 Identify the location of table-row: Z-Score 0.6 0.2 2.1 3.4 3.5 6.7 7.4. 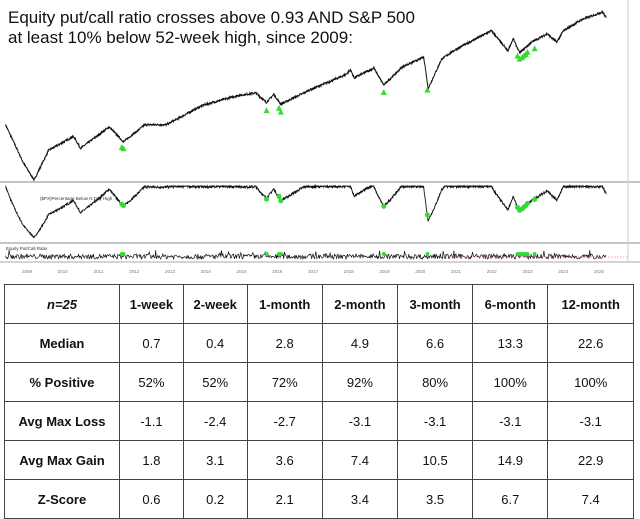
(319, 499).